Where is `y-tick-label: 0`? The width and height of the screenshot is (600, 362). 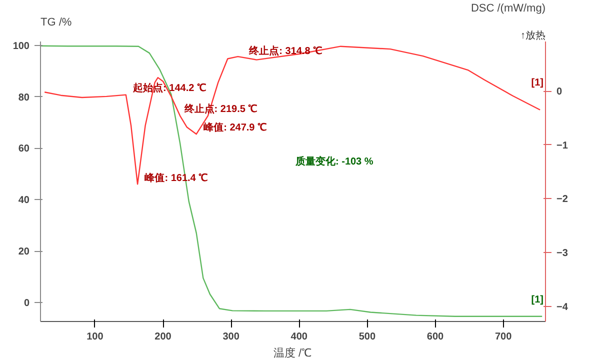 y-tick-label: 0 is located at coordinates (27, 303).